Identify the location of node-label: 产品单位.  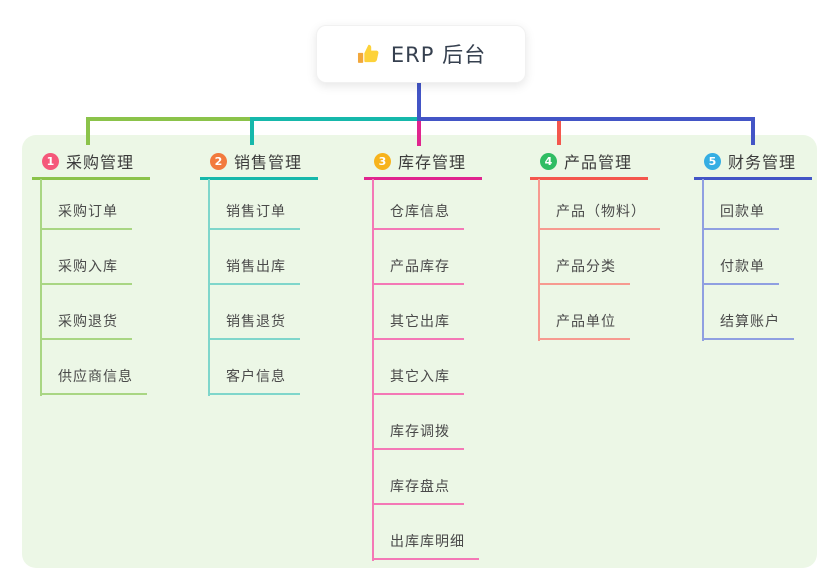
(586, 322).